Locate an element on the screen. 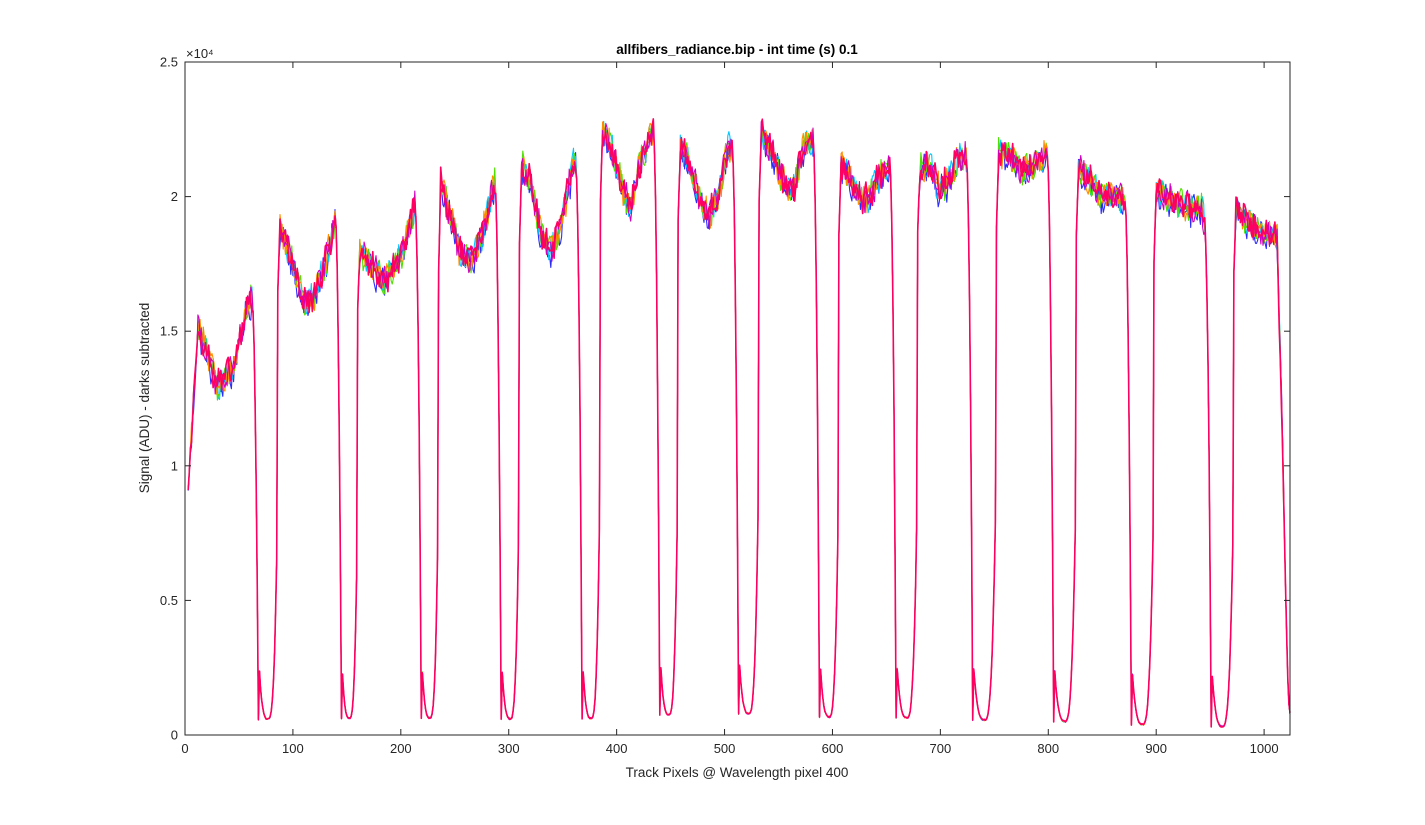 This screenshot has width=1425, height=825. y-axis-title: Signal (ADU) - darks subtracted is located at coordinates (144, 398).